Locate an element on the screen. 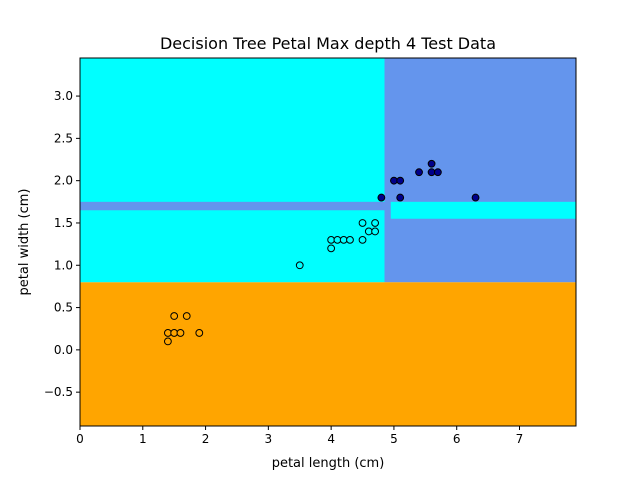 The width and height of the screenshot is (640, 480). y-tick-label: 3.0 is located at coordinates (63, 96).